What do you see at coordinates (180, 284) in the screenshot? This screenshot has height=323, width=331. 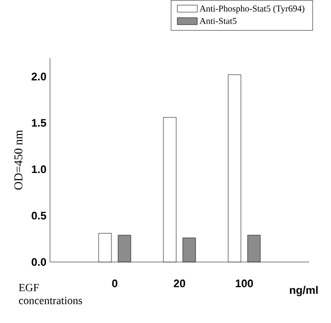 I see `x-tick-label: 20` at bounding box center [180, 284].